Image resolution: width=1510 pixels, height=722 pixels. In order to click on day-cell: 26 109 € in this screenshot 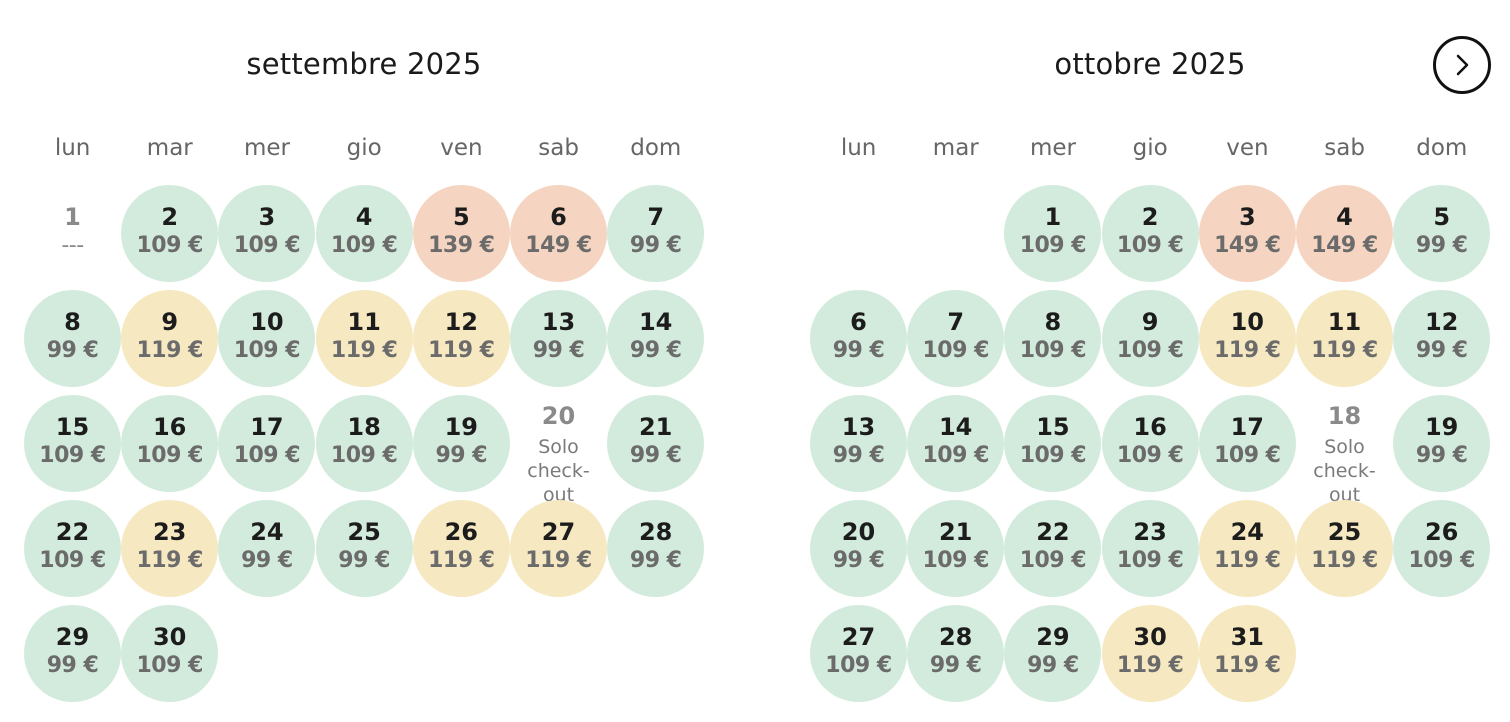, I will do `click(1442, 548)`.